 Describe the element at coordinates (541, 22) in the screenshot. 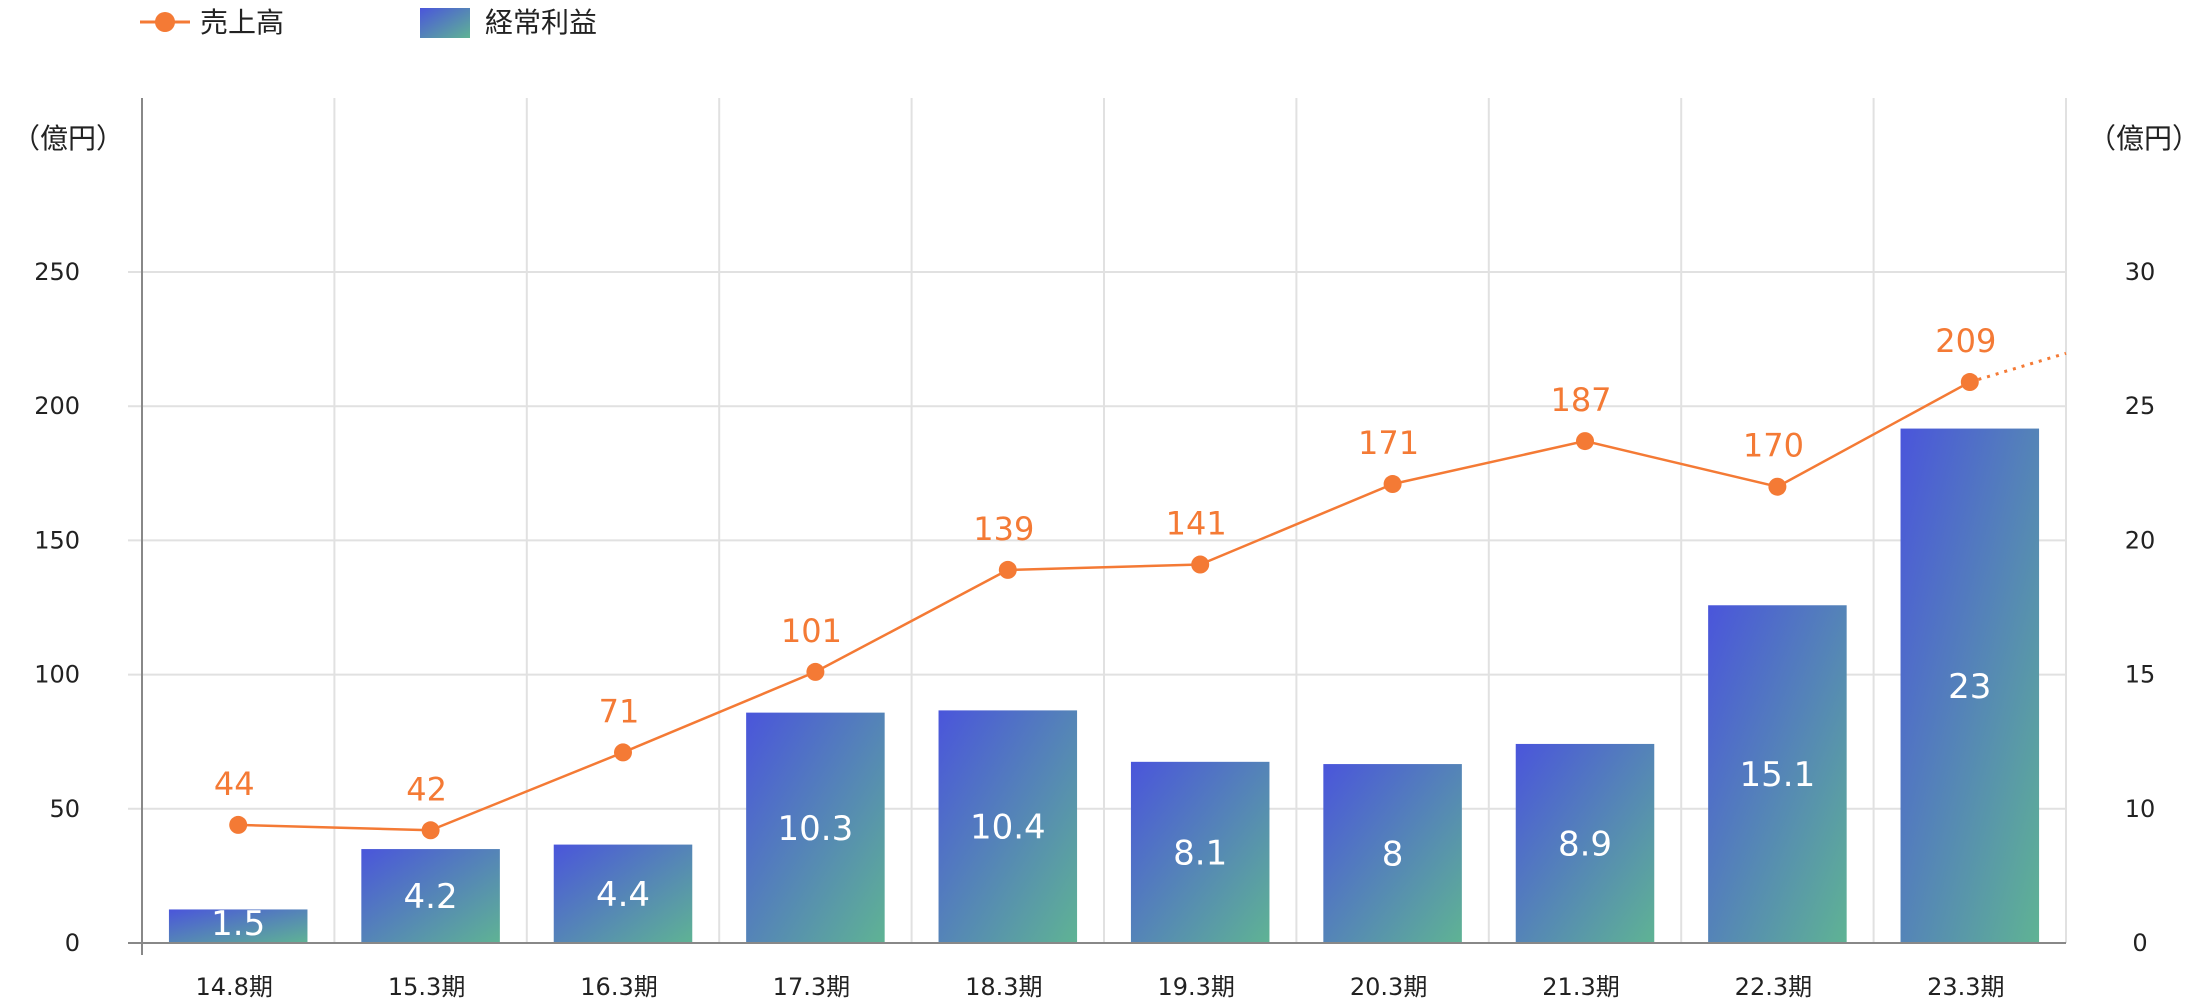

I see `legend-bar-label: 経常利益` at that location.